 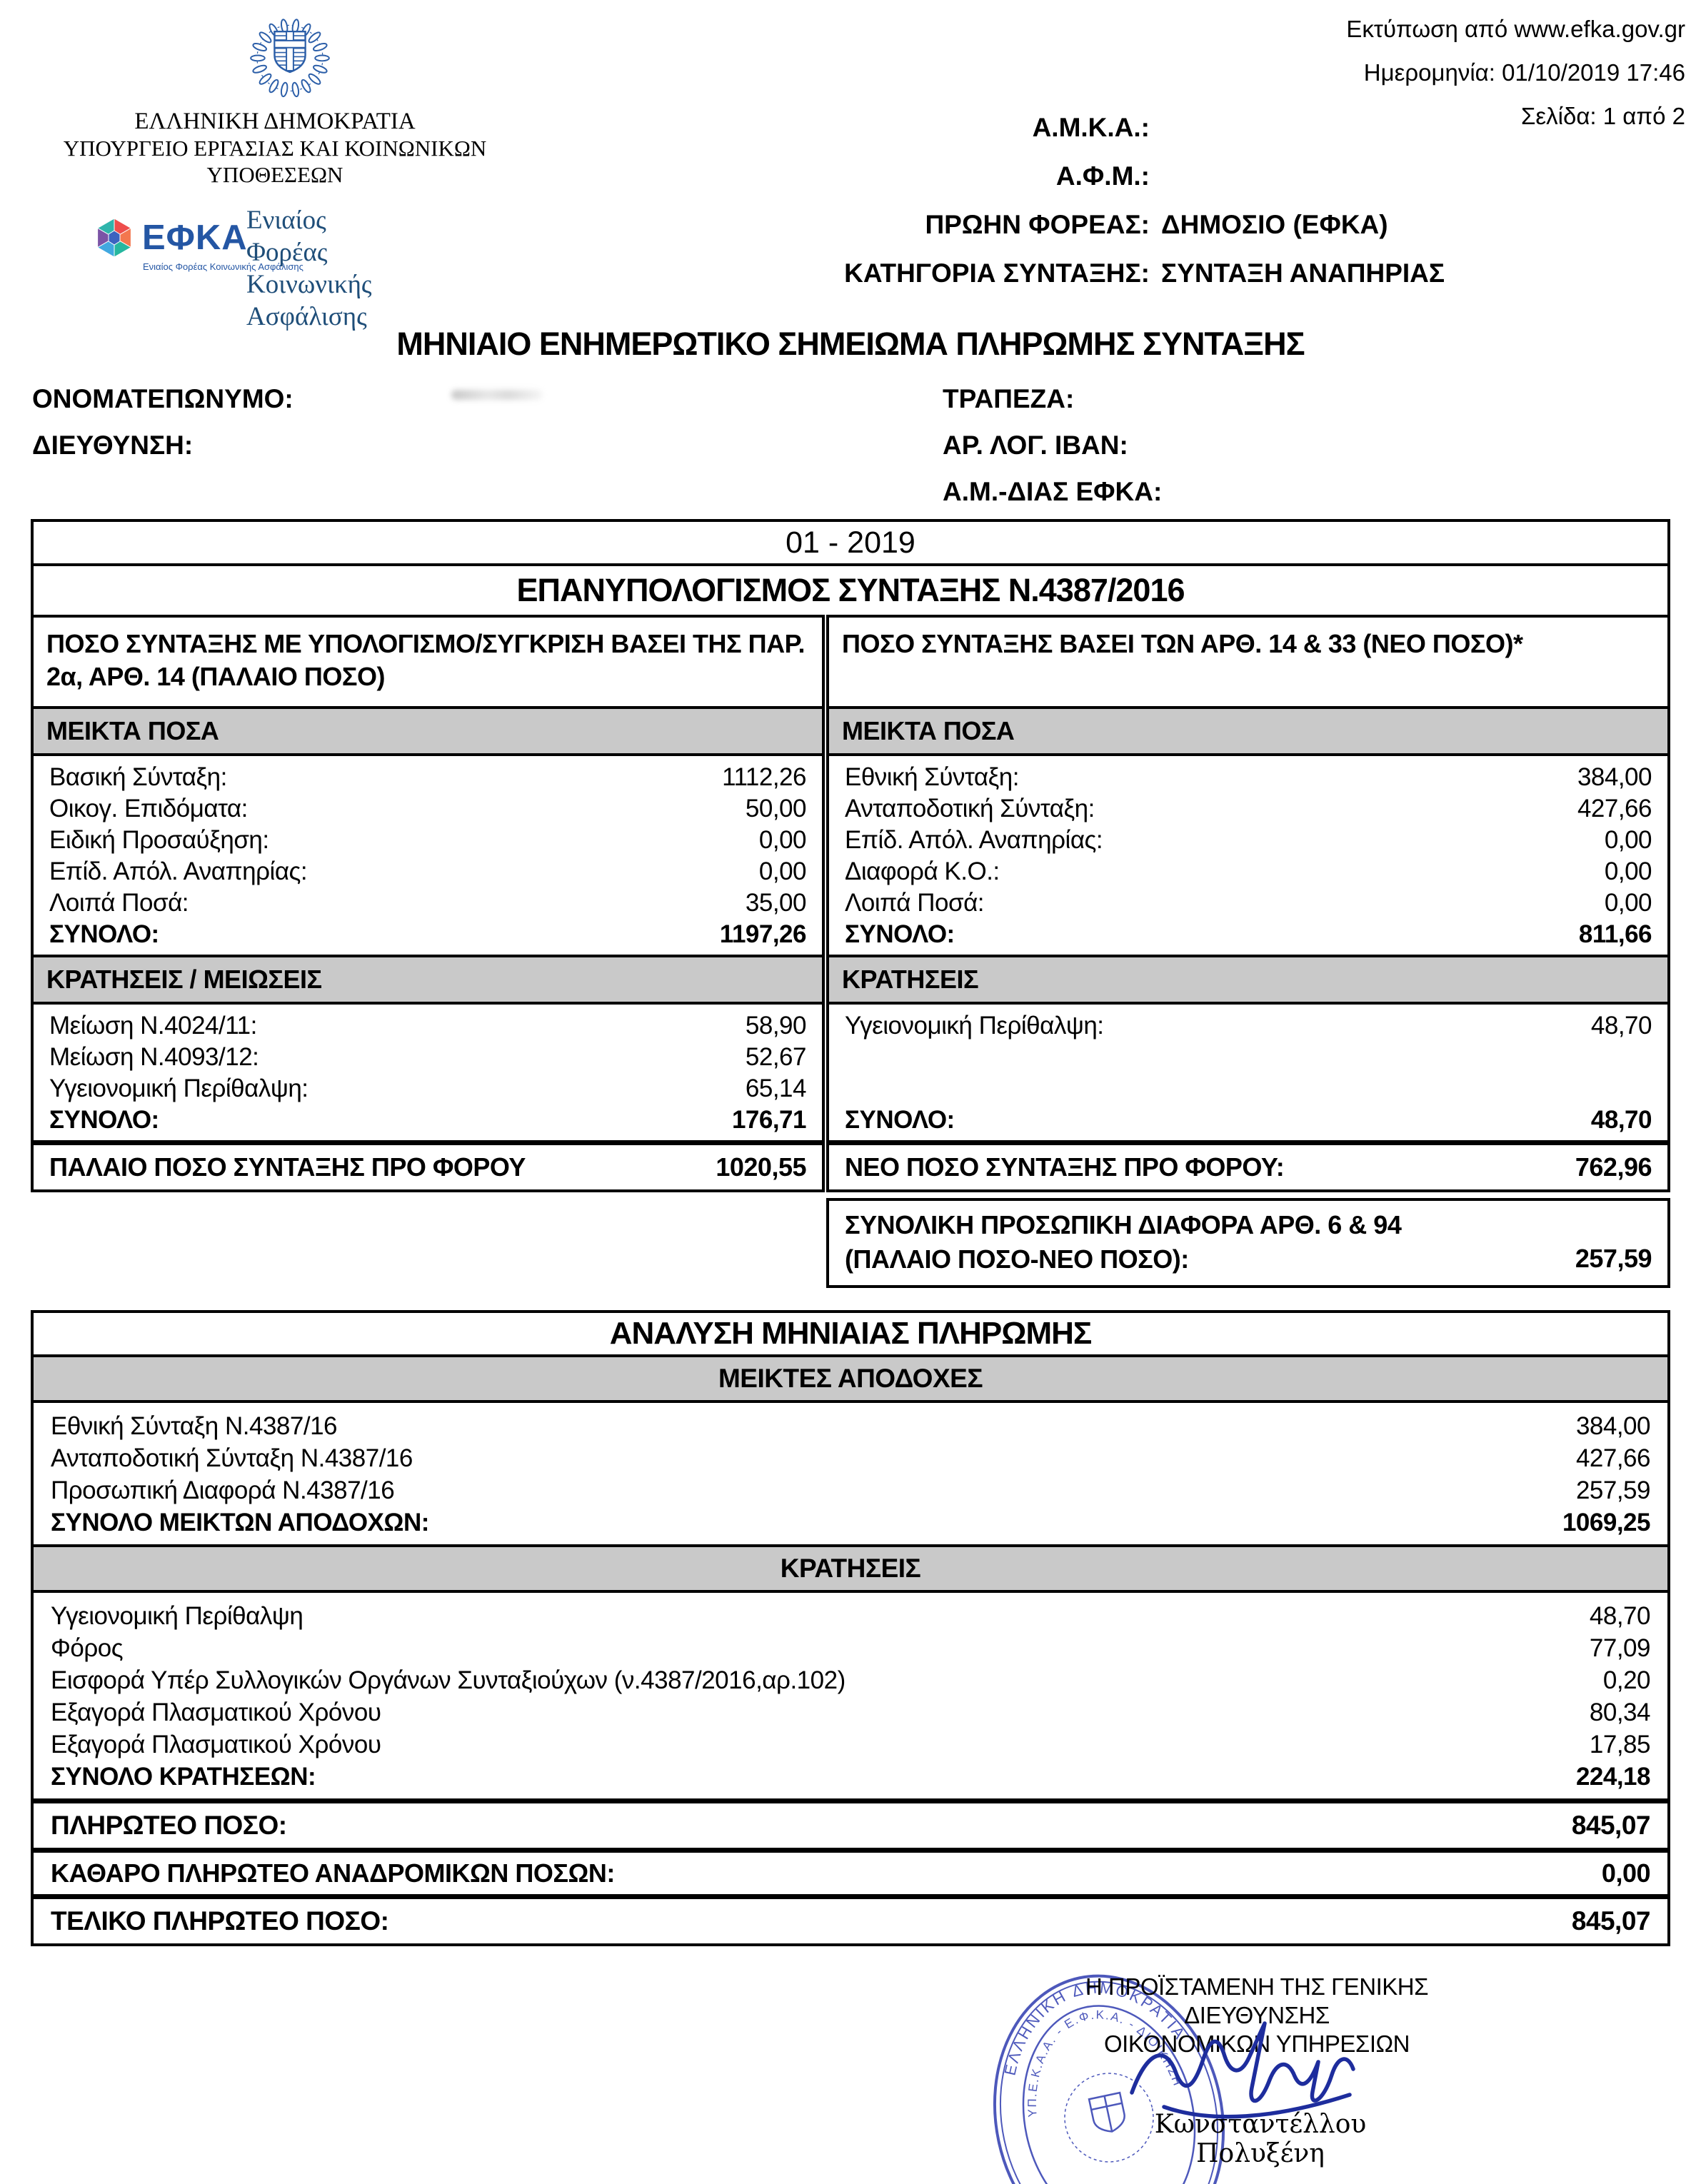 I want to click on table-row: Ειδική Προσαύξηση: 0,00, so click(x=428, y=840).